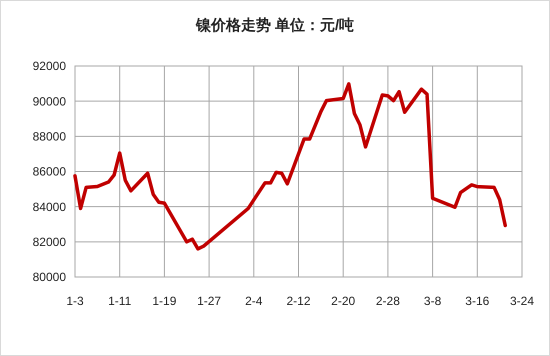 This screenshot has width=550, height=356. I want to click on x-tick-label: 3-8, so click(433, 301).